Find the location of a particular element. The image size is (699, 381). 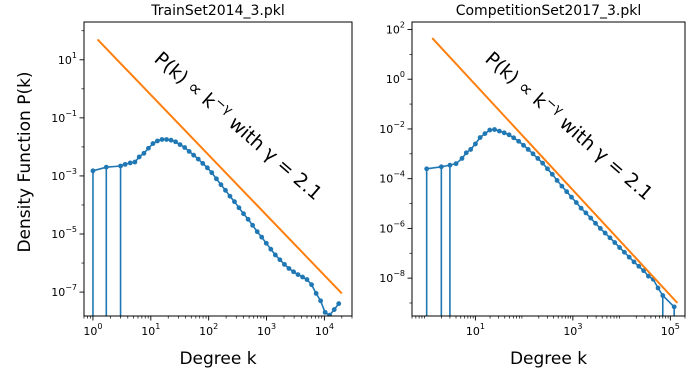

y-tick-label: 10⁻⁵ is located at coordinates (64, 233).